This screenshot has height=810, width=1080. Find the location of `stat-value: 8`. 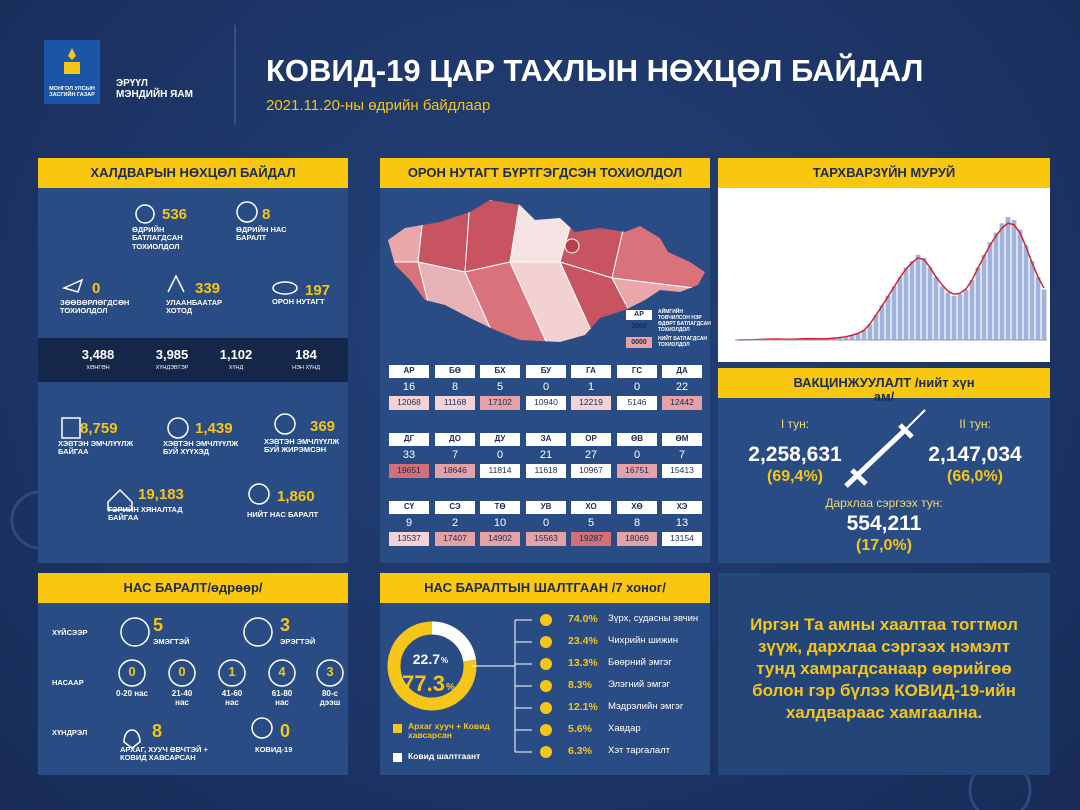

stat-value: 8 is located at coordinates (266, 214).